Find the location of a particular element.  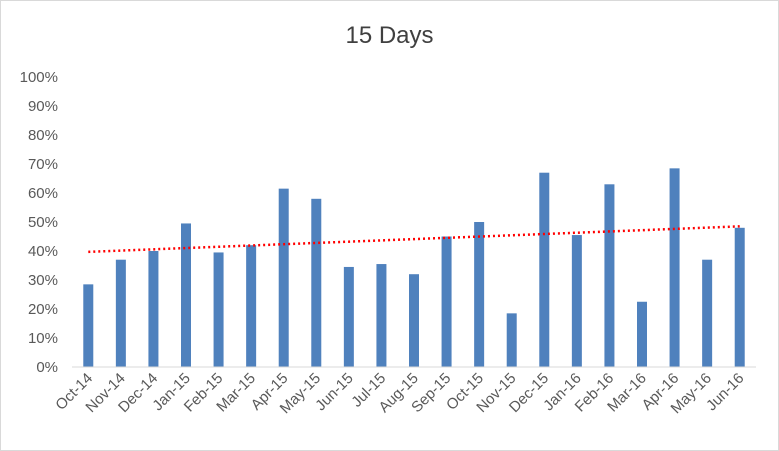

y-tick-label: 80% is located at coordinates (43, 135).